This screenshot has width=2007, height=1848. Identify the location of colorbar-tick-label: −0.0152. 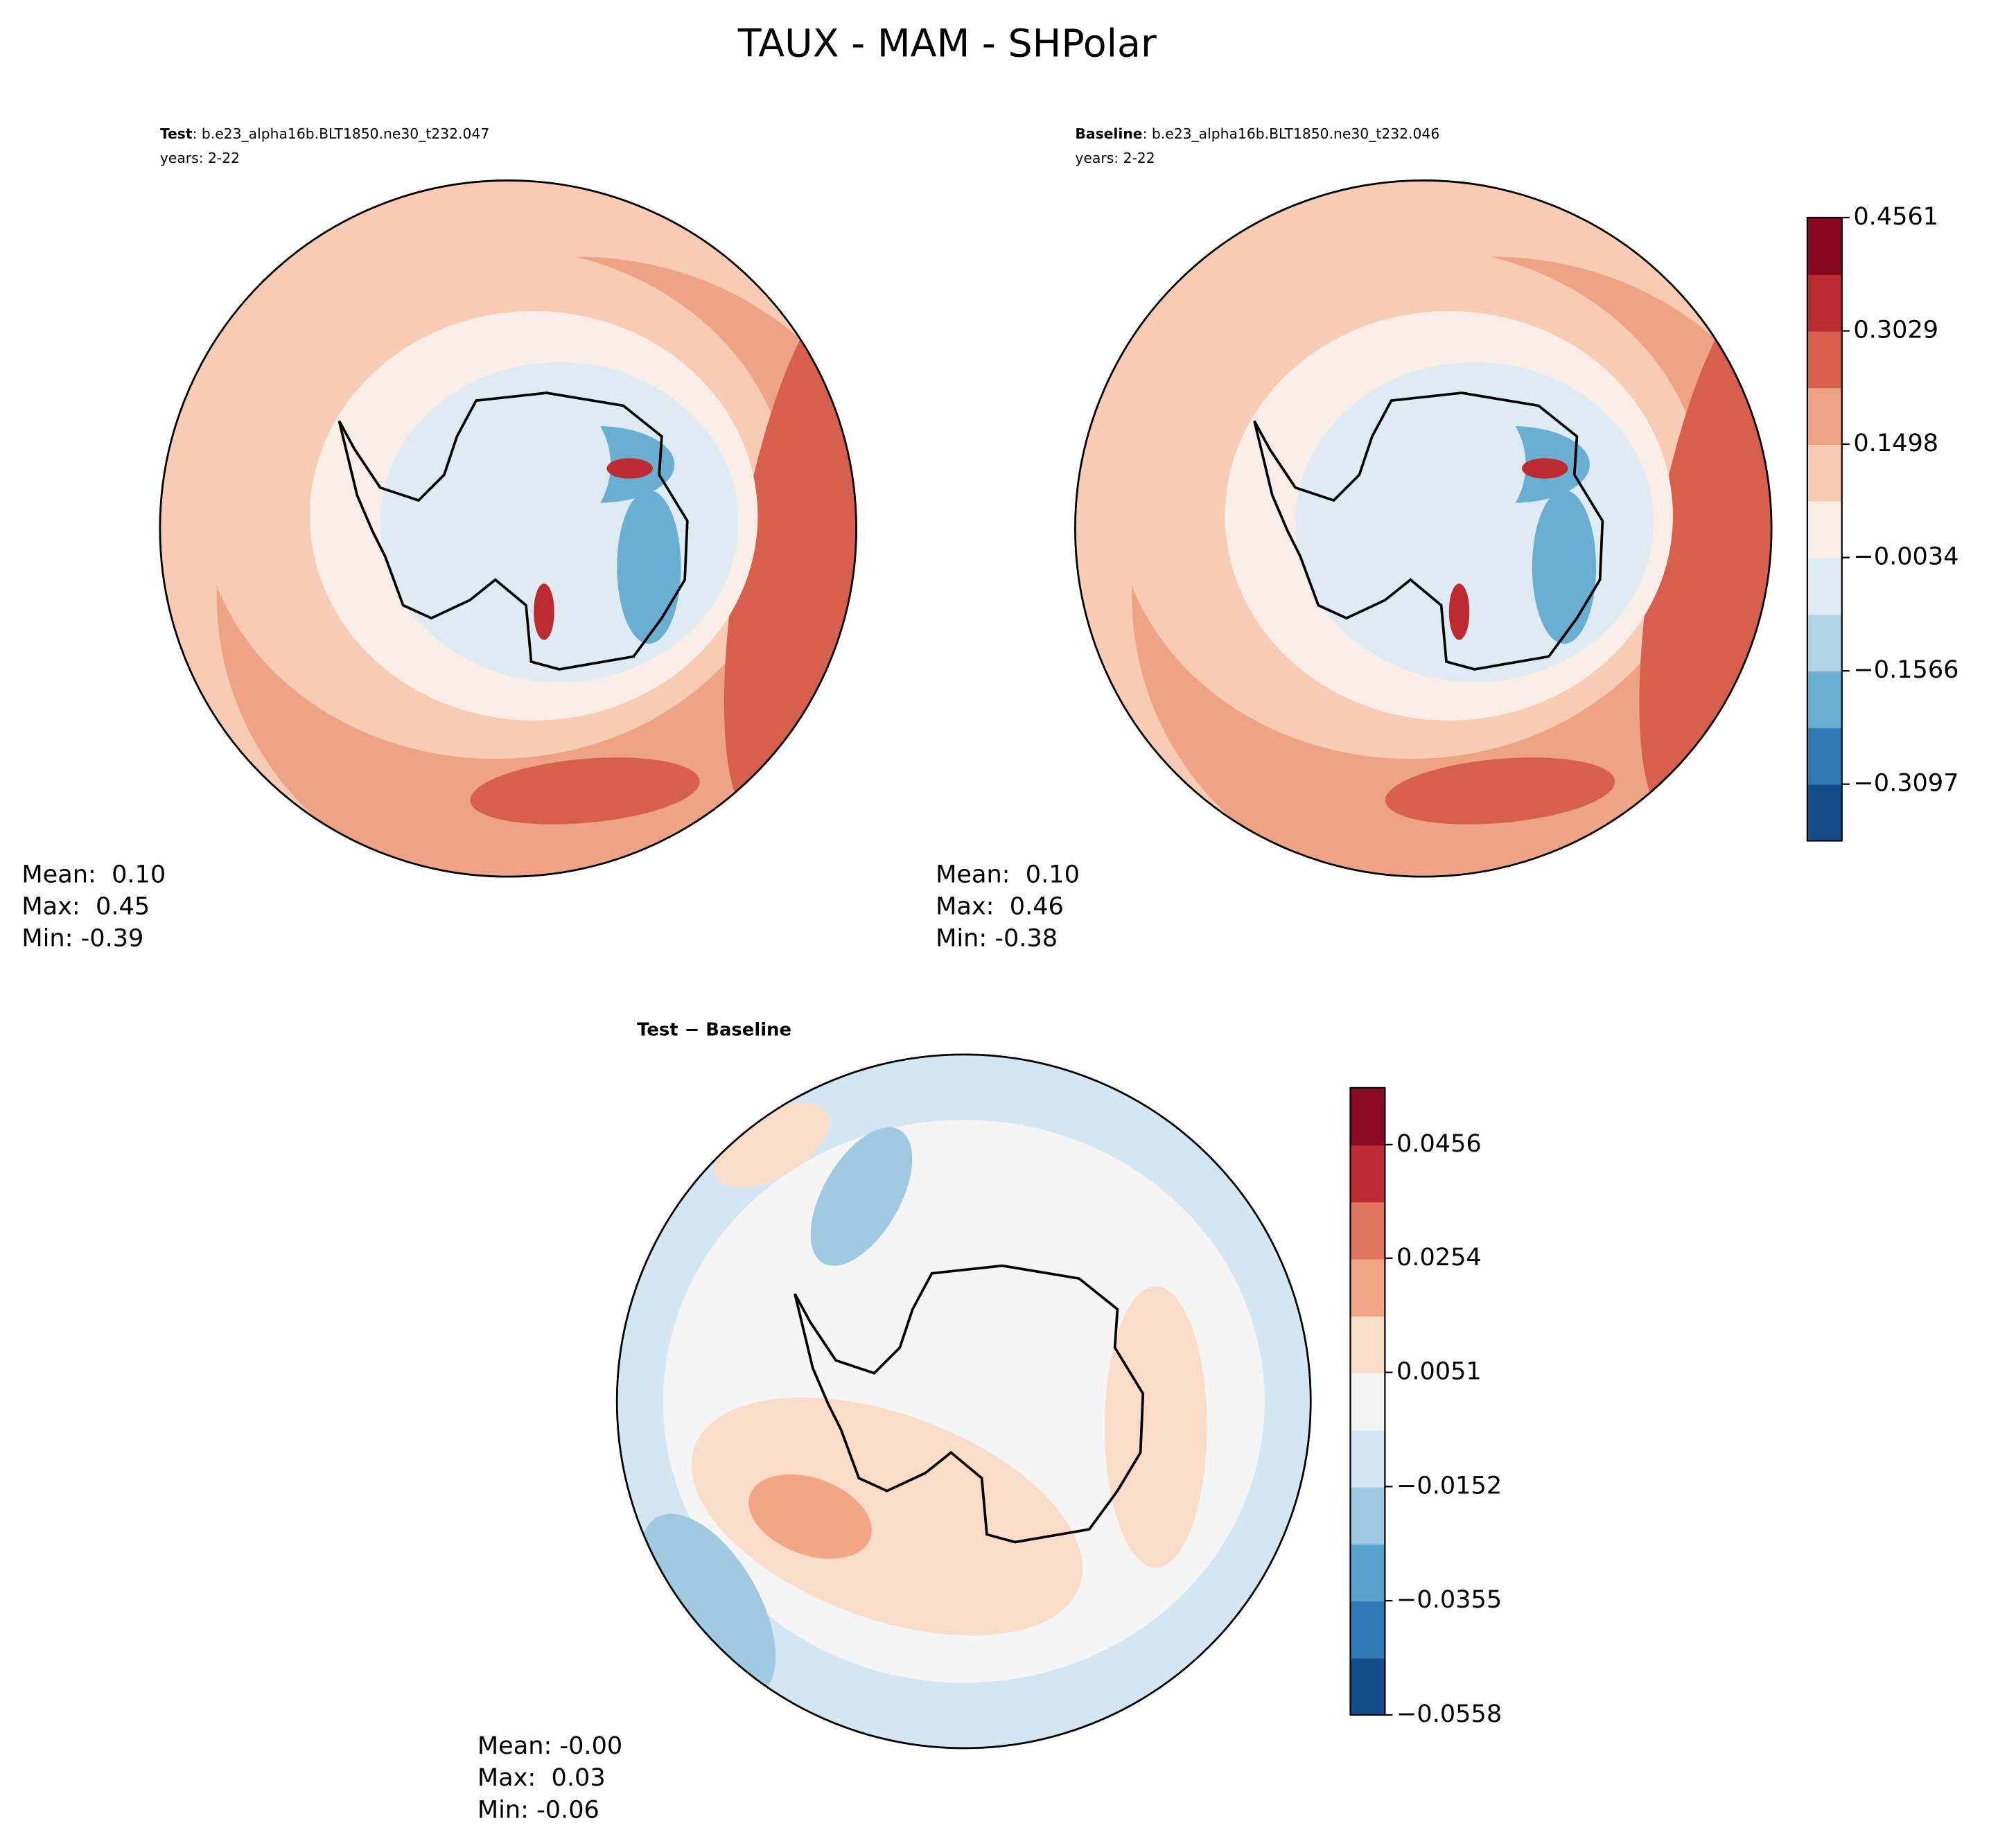
(1449, 1485).